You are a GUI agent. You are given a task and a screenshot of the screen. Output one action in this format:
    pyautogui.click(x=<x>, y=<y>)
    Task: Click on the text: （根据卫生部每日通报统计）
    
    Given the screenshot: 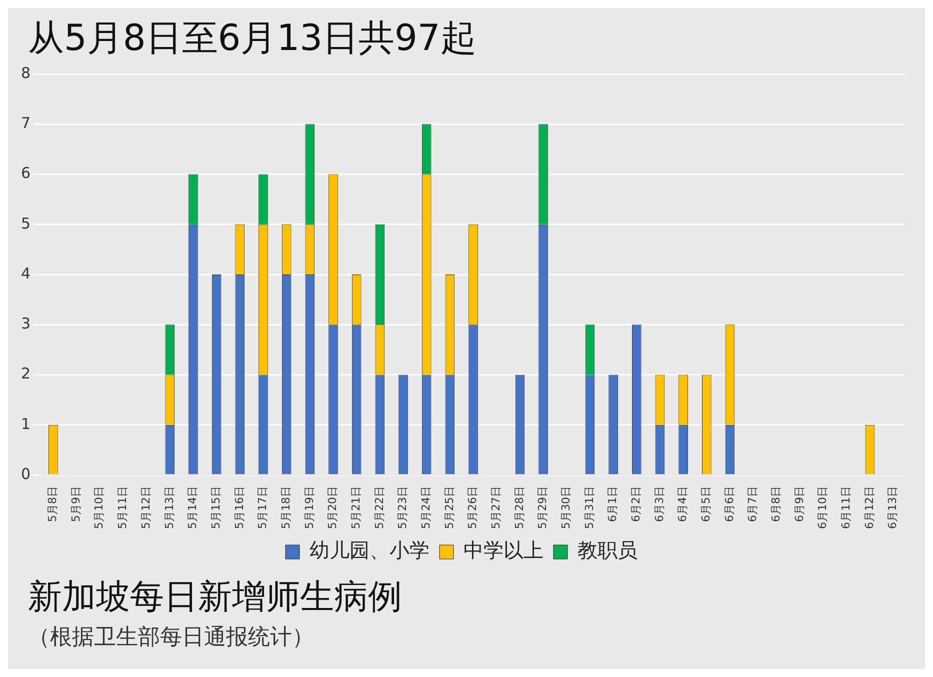 What is the action you would take?
    pyautogui.click(x=171, y=638)
    